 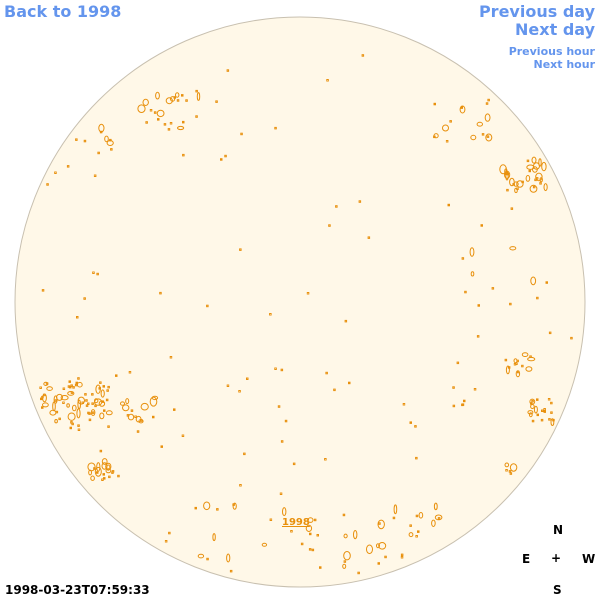 What do you see at coordinates (555, 29) in the screenshot?
I see `next-day-link: Next day` at bounding box center [555, 29].